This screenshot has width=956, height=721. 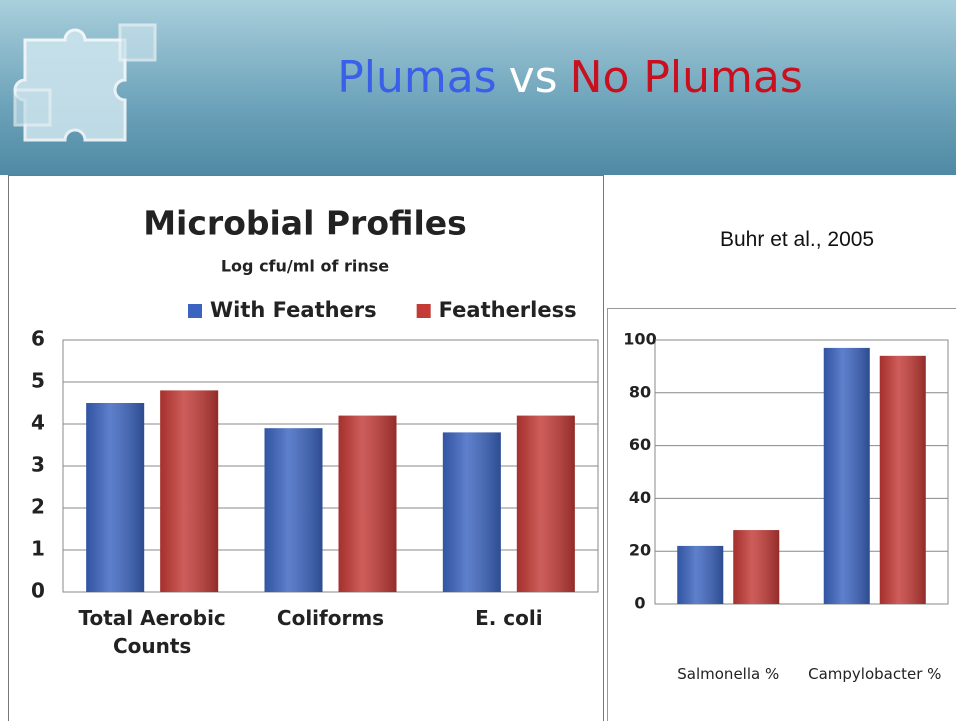 What do you see at coordinates (533, 77) in the screenshot?
I see `title-part: vs` at bounding box center [533, 77].